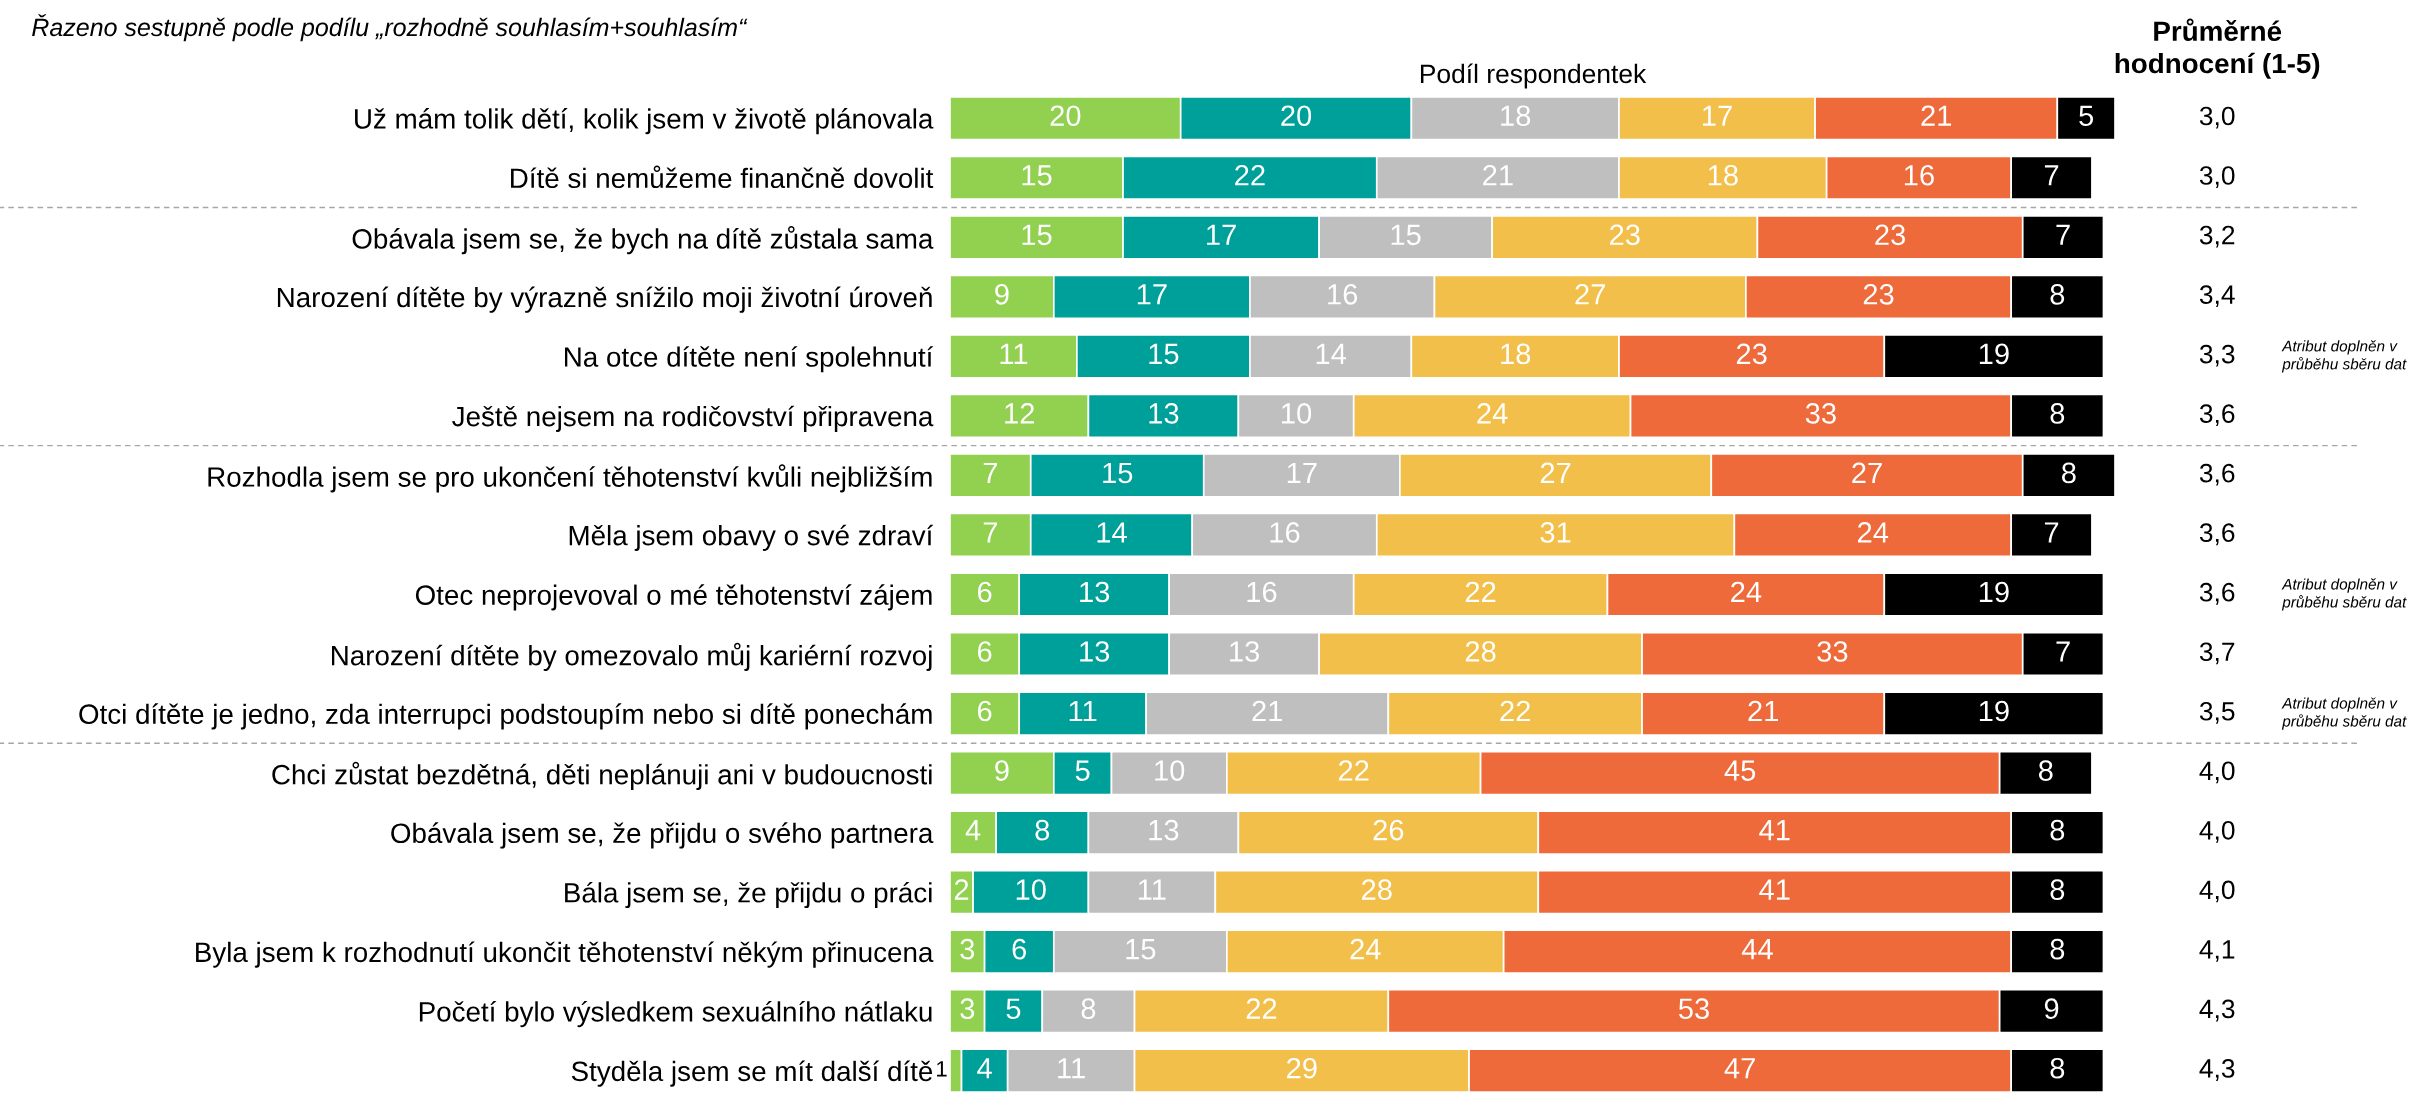 The image size is (2410, 1106). What do you see at coordinates (1533, 76) in the screenshot?
I see `x-axis-title: Podíl respondentek` at bounding box center [1533, 76].